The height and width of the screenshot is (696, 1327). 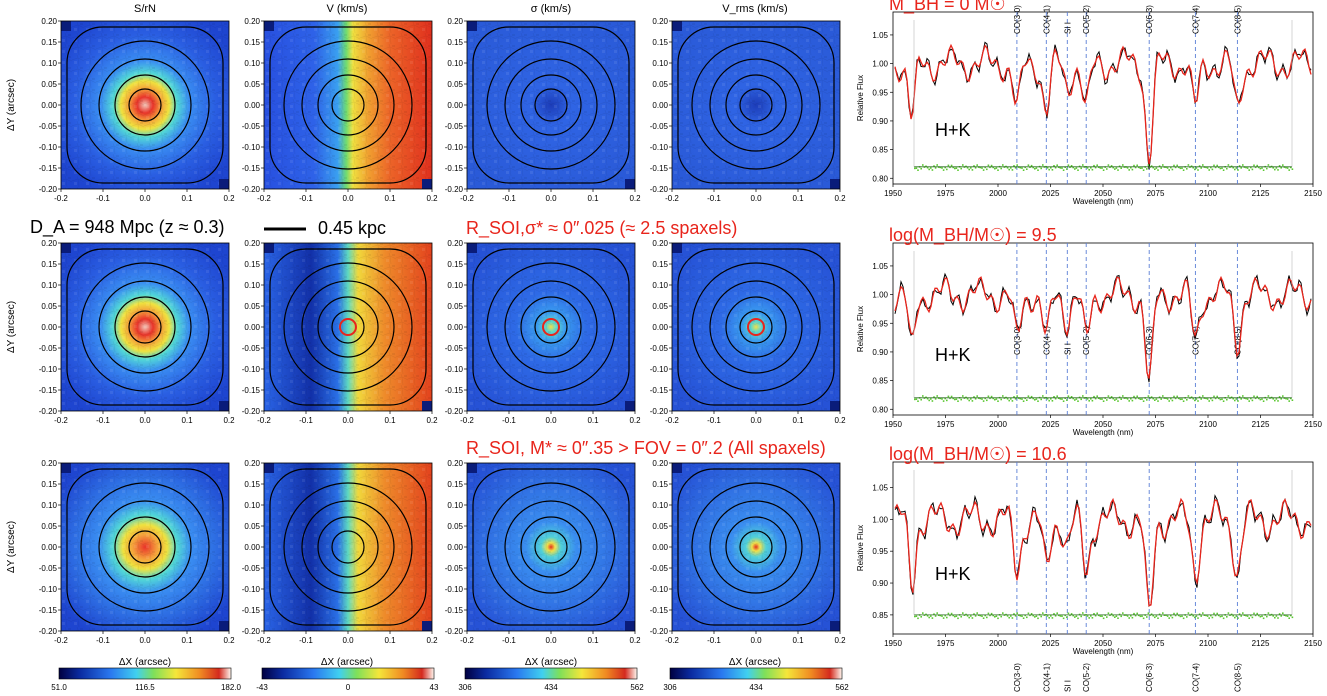 I want to click on x-tick-label: -0.1, so click(x=714, y=640).